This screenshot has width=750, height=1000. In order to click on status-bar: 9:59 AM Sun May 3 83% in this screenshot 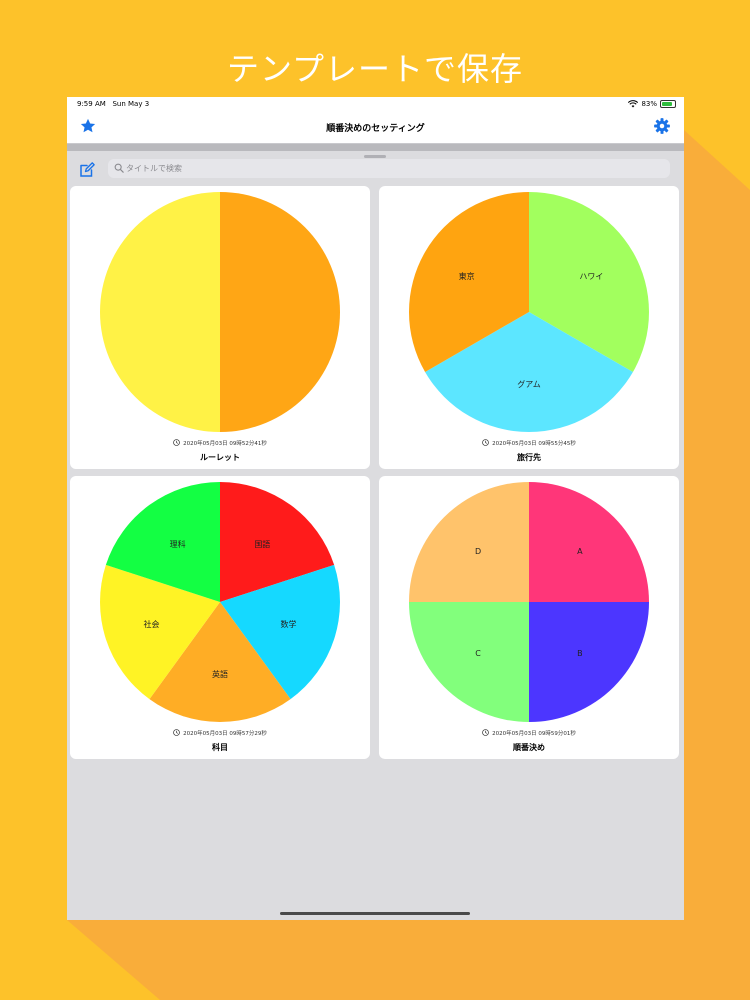, I will do `click(375, 104)`.